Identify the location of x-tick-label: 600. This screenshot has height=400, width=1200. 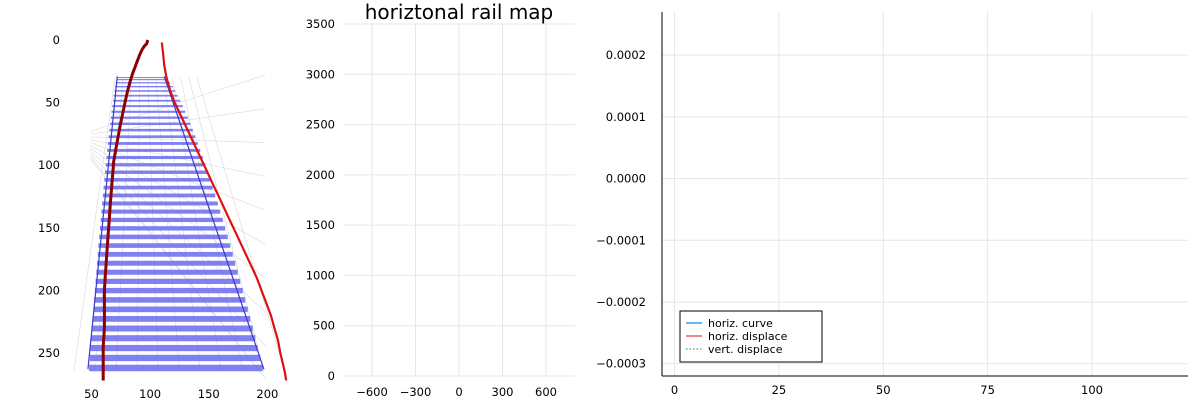
(546, 392).